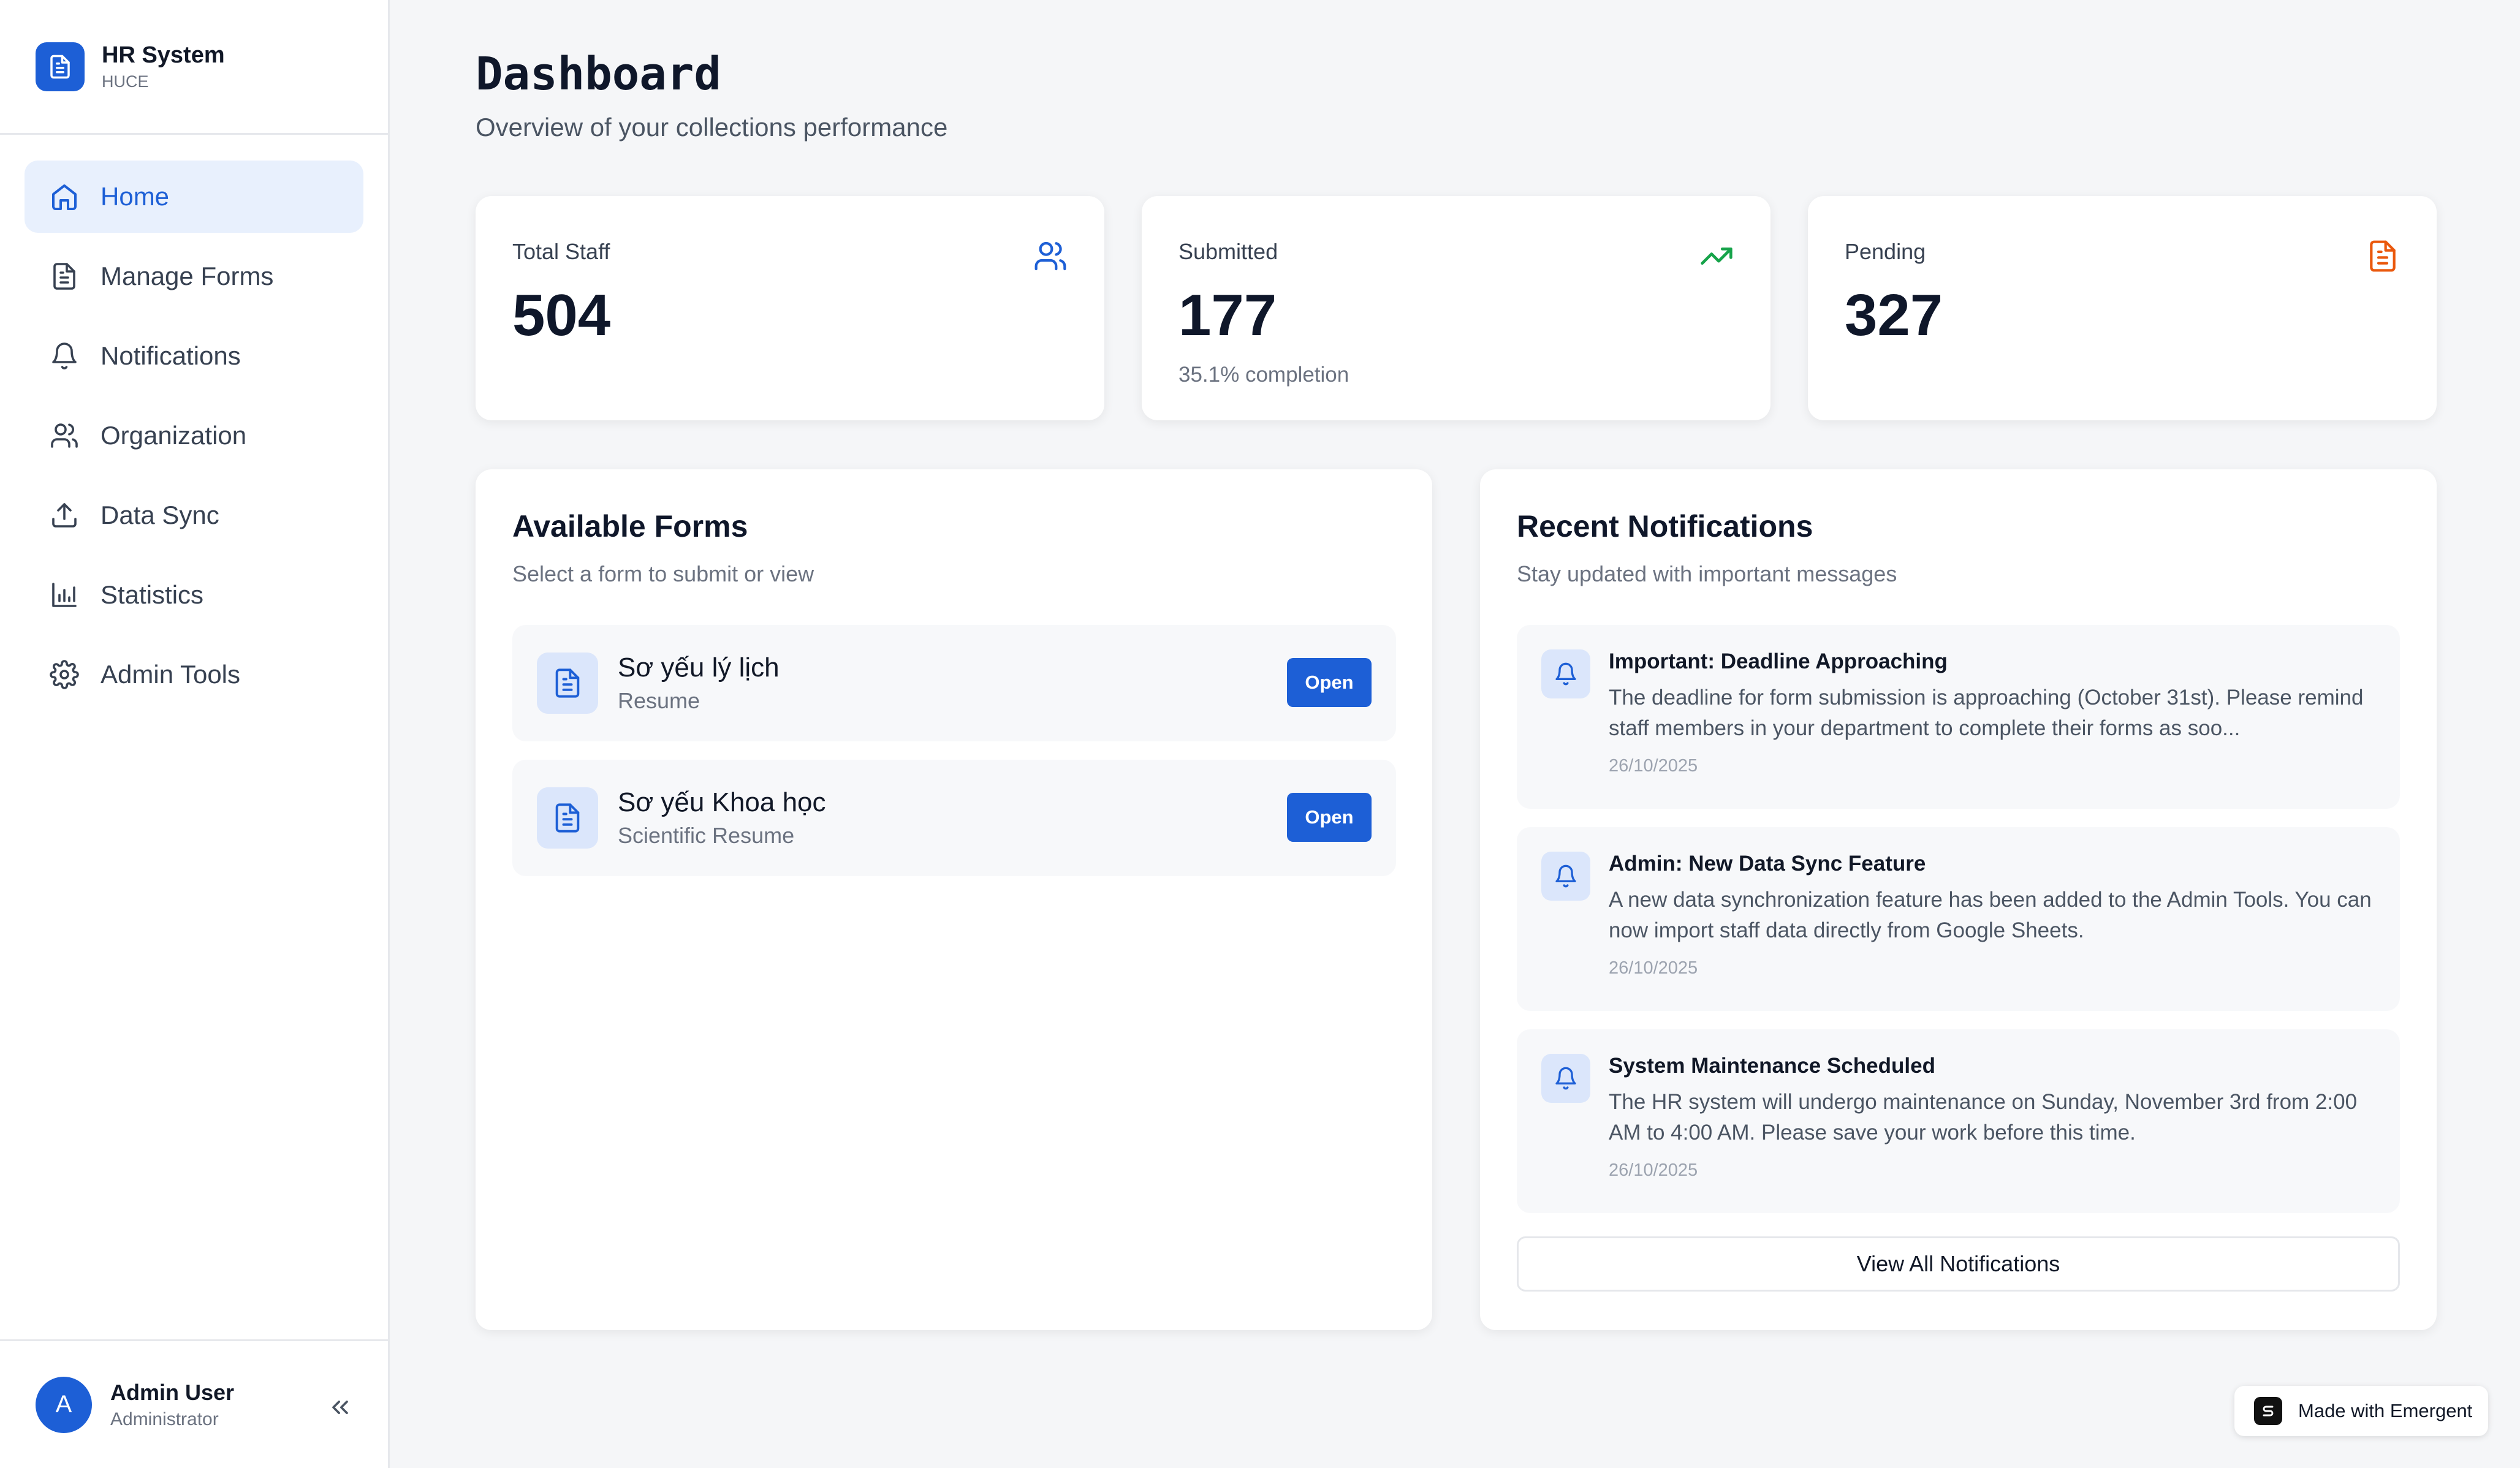 The height and width of the screenshot is (1468, 2520). What do you see at coordinates (630, 526) in the screenshot?
I see `panel-title: Available Forms` at bounding box center [630, 526].